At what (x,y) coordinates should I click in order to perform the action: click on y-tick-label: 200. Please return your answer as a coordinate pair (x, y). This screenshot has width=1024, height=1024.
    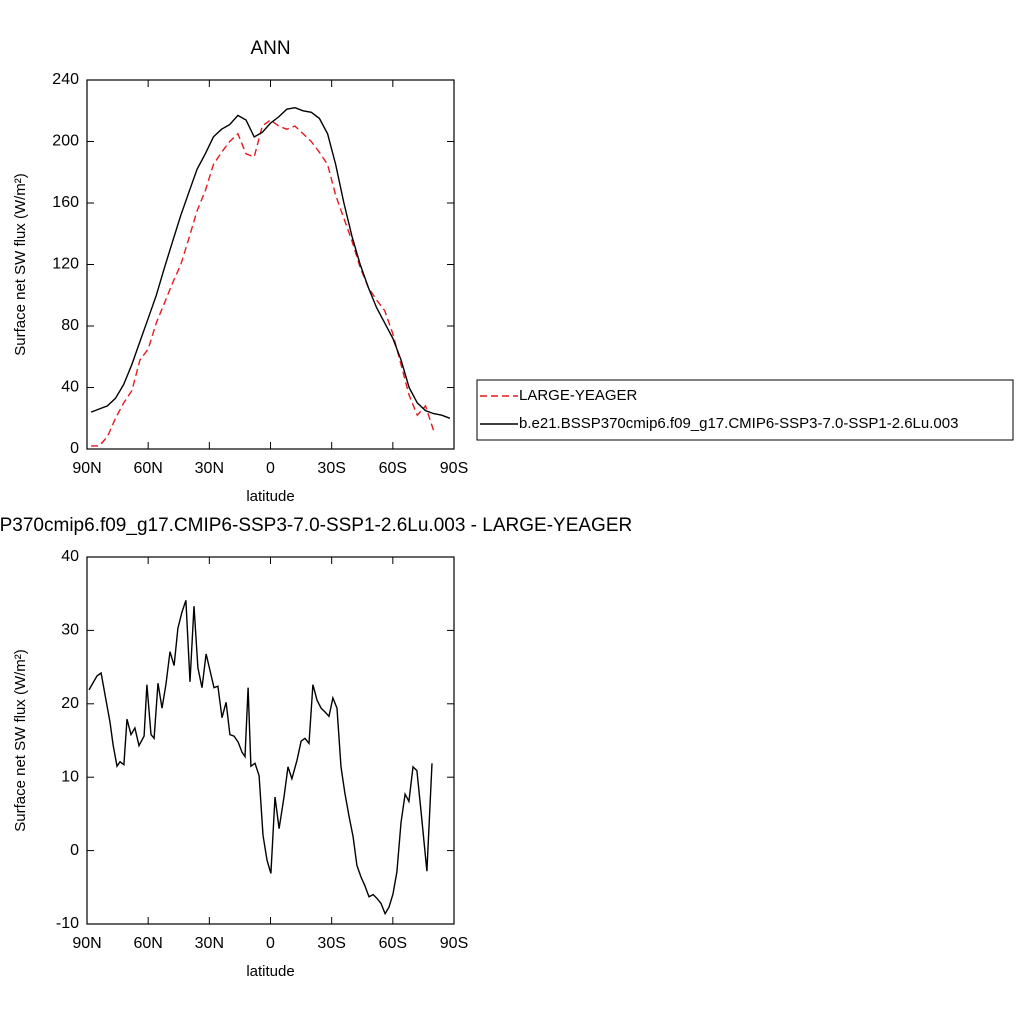
    Looking at the image, I should click on (65, 141).